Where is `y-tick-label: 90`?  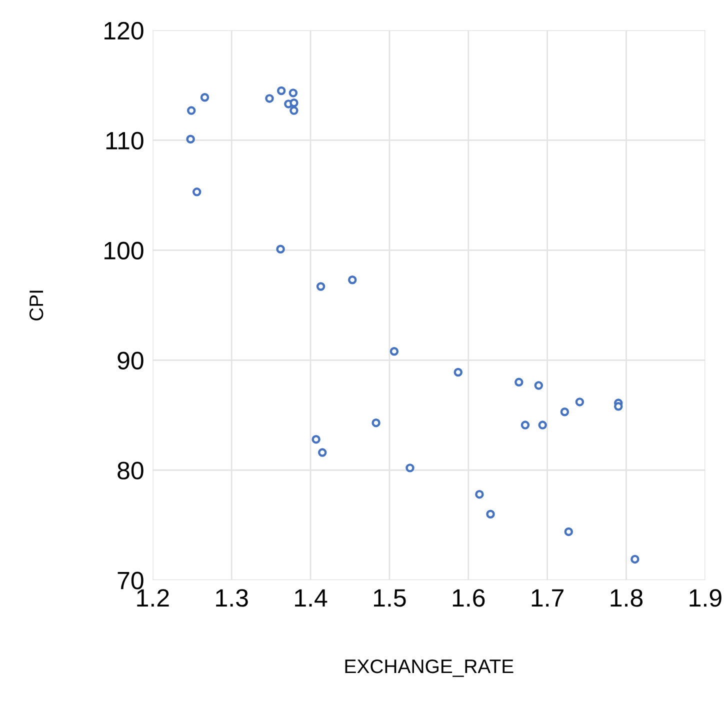 y-tick-label: 90 is located at coordinates (131, 361).